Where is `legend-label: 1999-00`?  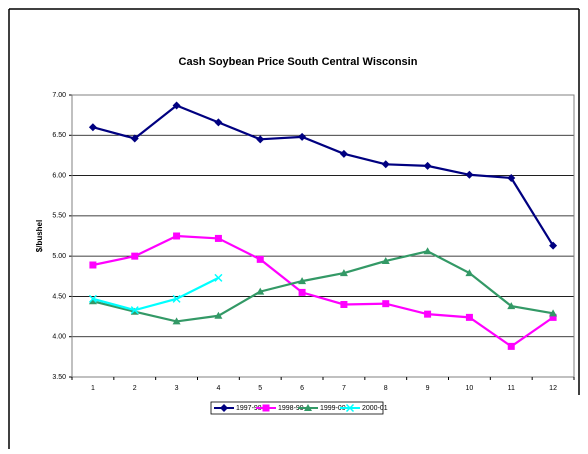 legend-label: 1999-00 is located at coordinates (333, 408).